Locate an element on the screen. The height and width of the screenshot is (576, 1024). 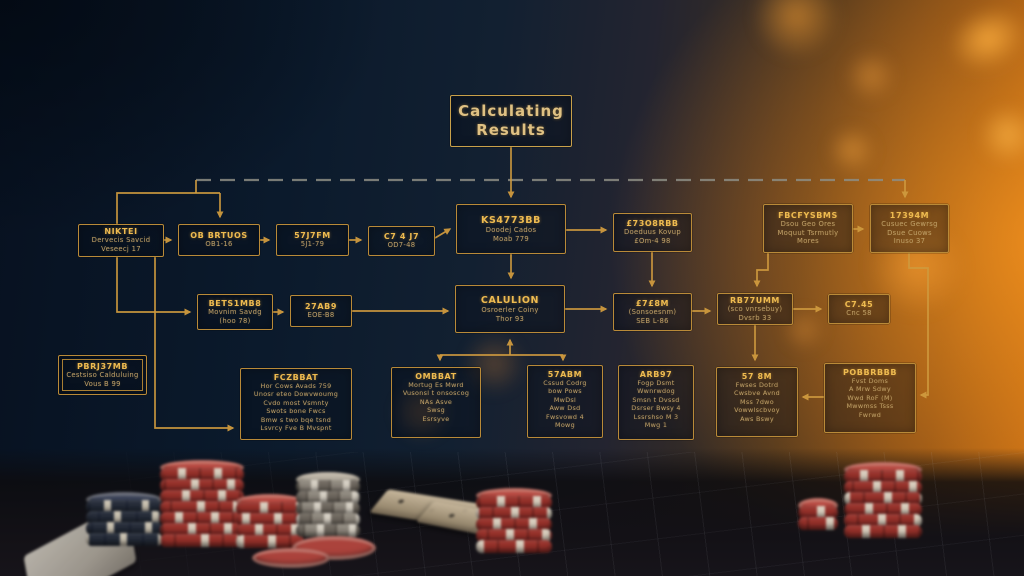
flow-box-calulion: CALULION Osroerler Coiny Thor 93 is located at coordinates (510, 309).